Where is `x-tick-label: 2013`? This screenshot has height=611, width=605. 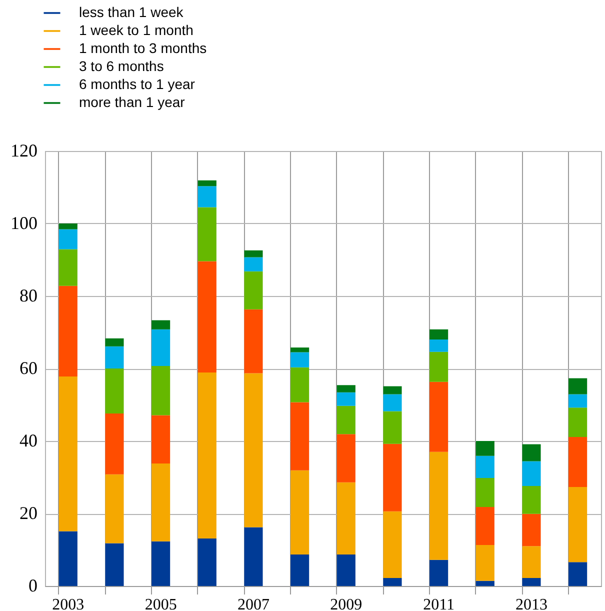 x-tick-label: 2013 is located at coordinates (532, 603).